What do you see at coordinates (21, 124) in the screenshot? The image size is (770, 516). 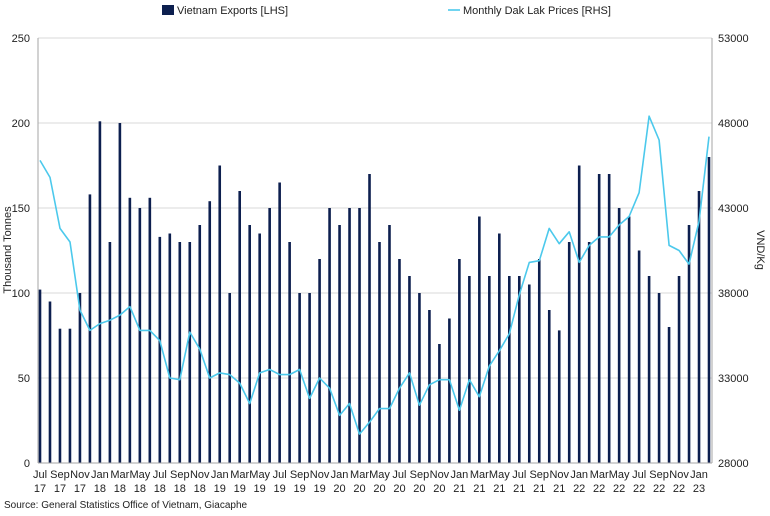 I see `left-tick-label: 200` at bounding box center [21, 124].